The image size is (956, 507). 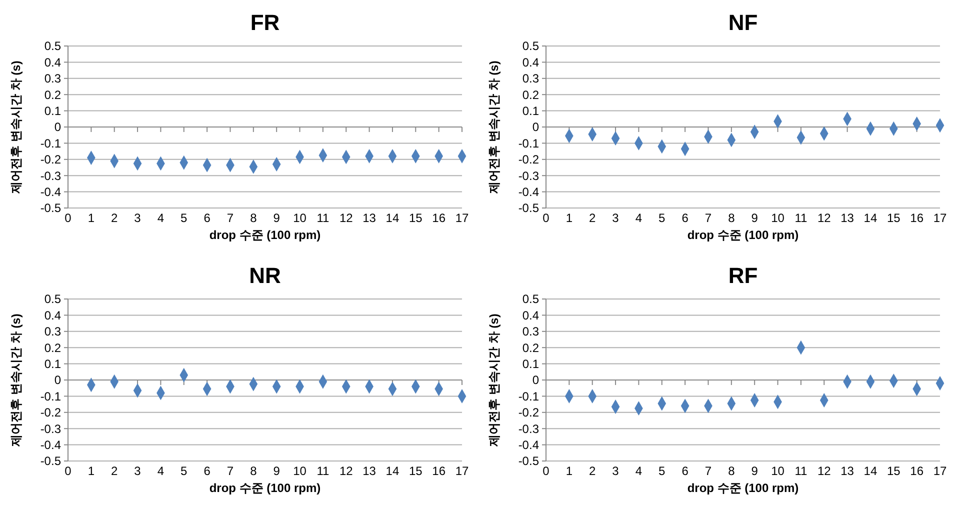 I want to click on y-tick-label: -0.3, so click(x=51, y=175).